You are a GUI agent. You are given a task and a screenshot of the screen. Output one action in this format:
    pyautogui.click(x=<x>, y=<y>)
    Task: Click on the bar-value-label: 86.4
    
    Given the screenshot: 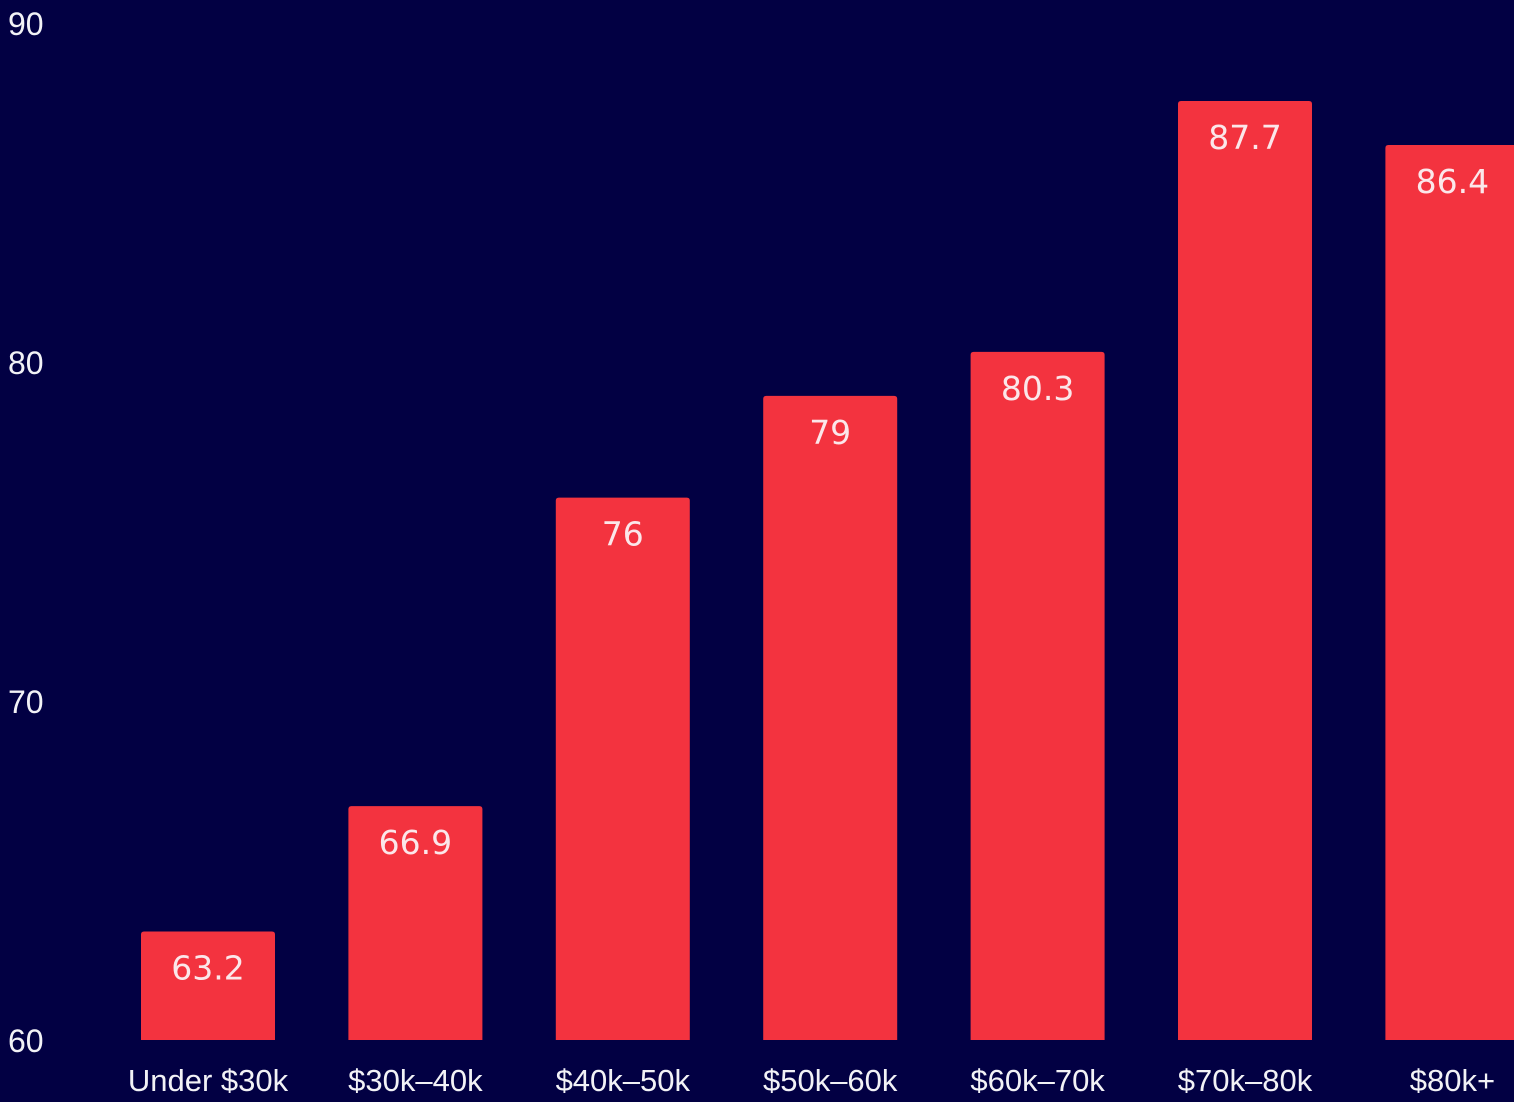 What is the action you would take?
    pyautogui.click(x=1452, y=181)
    